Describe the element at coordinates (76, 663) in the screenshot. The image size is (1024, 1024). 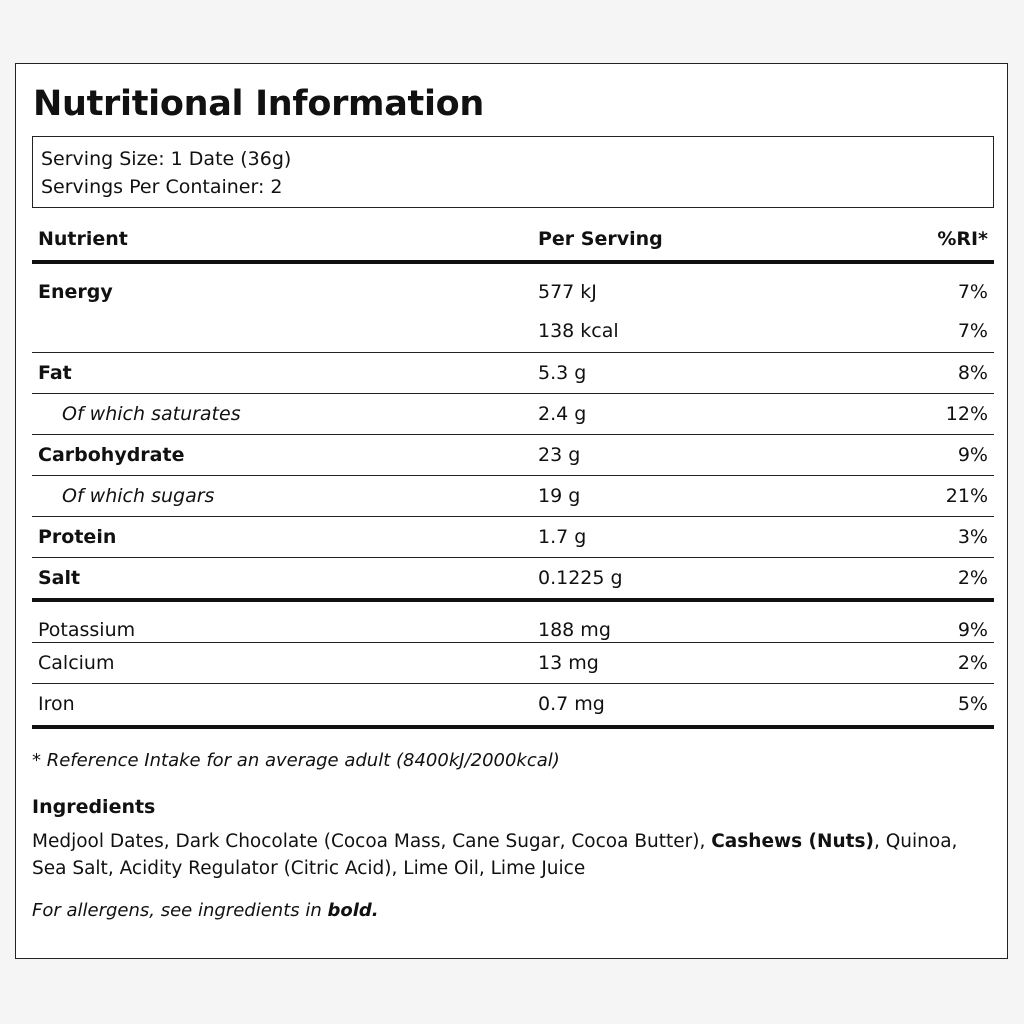
I see `mineral-name: Calcium` at that location.